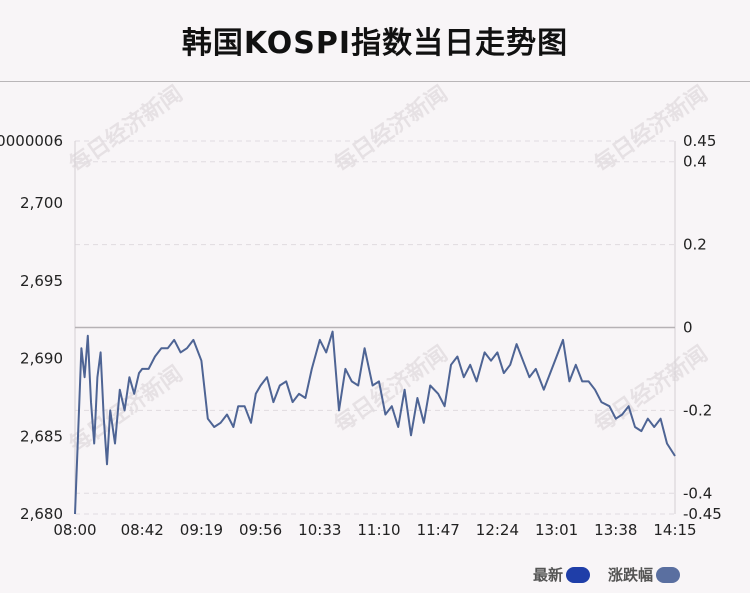  What do you see at coordinates (260, 530) in the screenshot?
I see `x-tick-label: 09:56` at bounding box center [260, 530].